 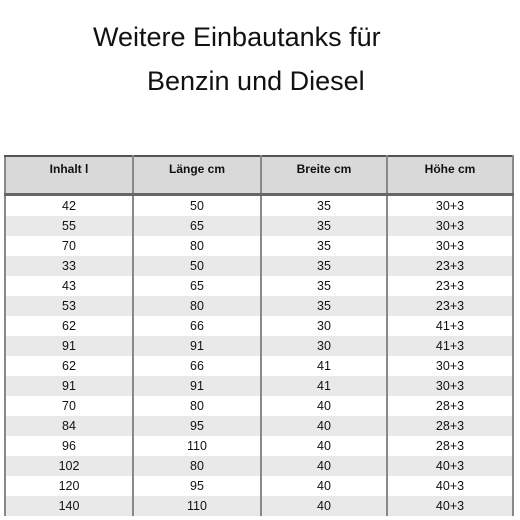 What do you see at coordinates (69, 485) in the screenshot?
I see `table-cell-inhalt: 120` at bounding box center [69, 485].